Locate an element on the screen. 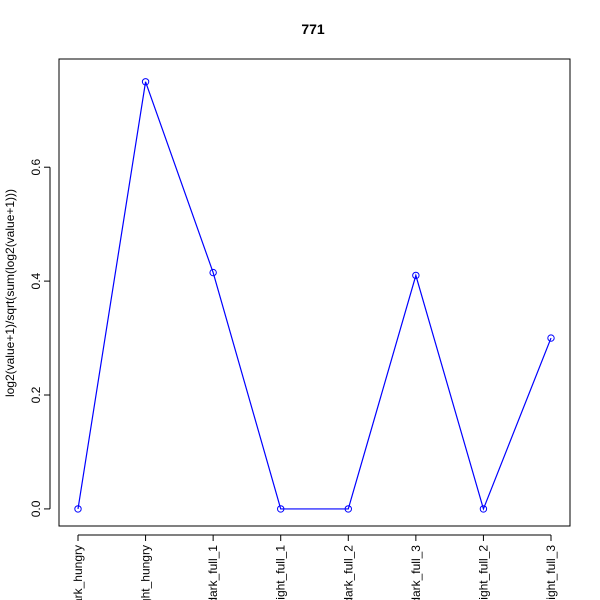 This screenshot has height=600, width=600. x-tick-label: light_hungry is located at coordinates (146, 572).